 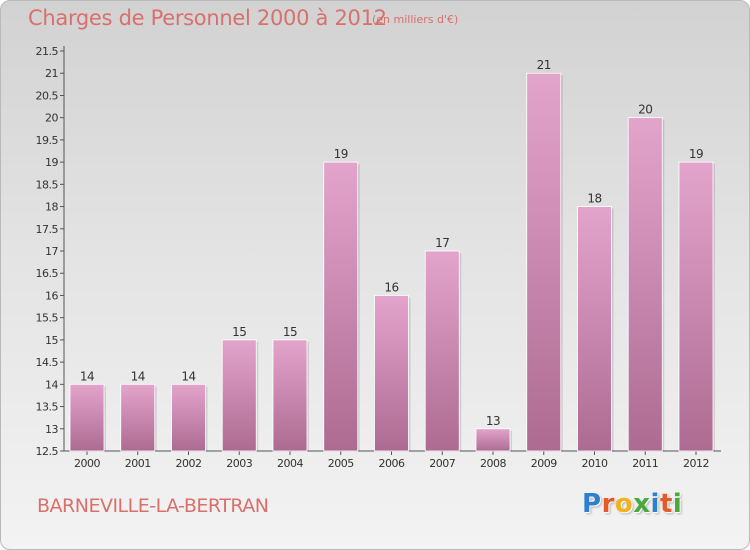 I want to click on x-tick-label: 2001, so click(x=138, y=463).